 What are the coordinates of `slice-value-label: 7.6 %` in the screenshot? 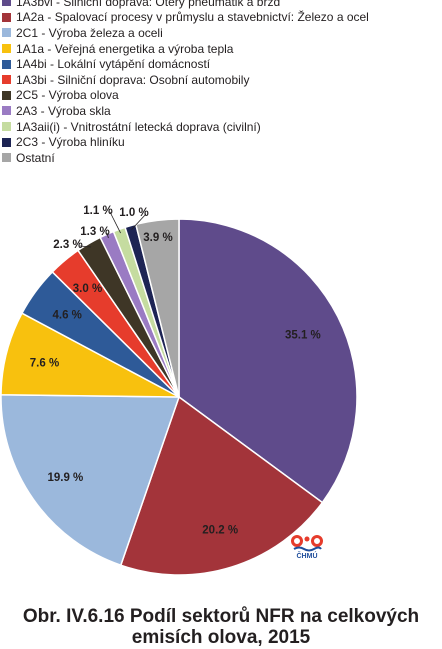 It's located at (44, 364).